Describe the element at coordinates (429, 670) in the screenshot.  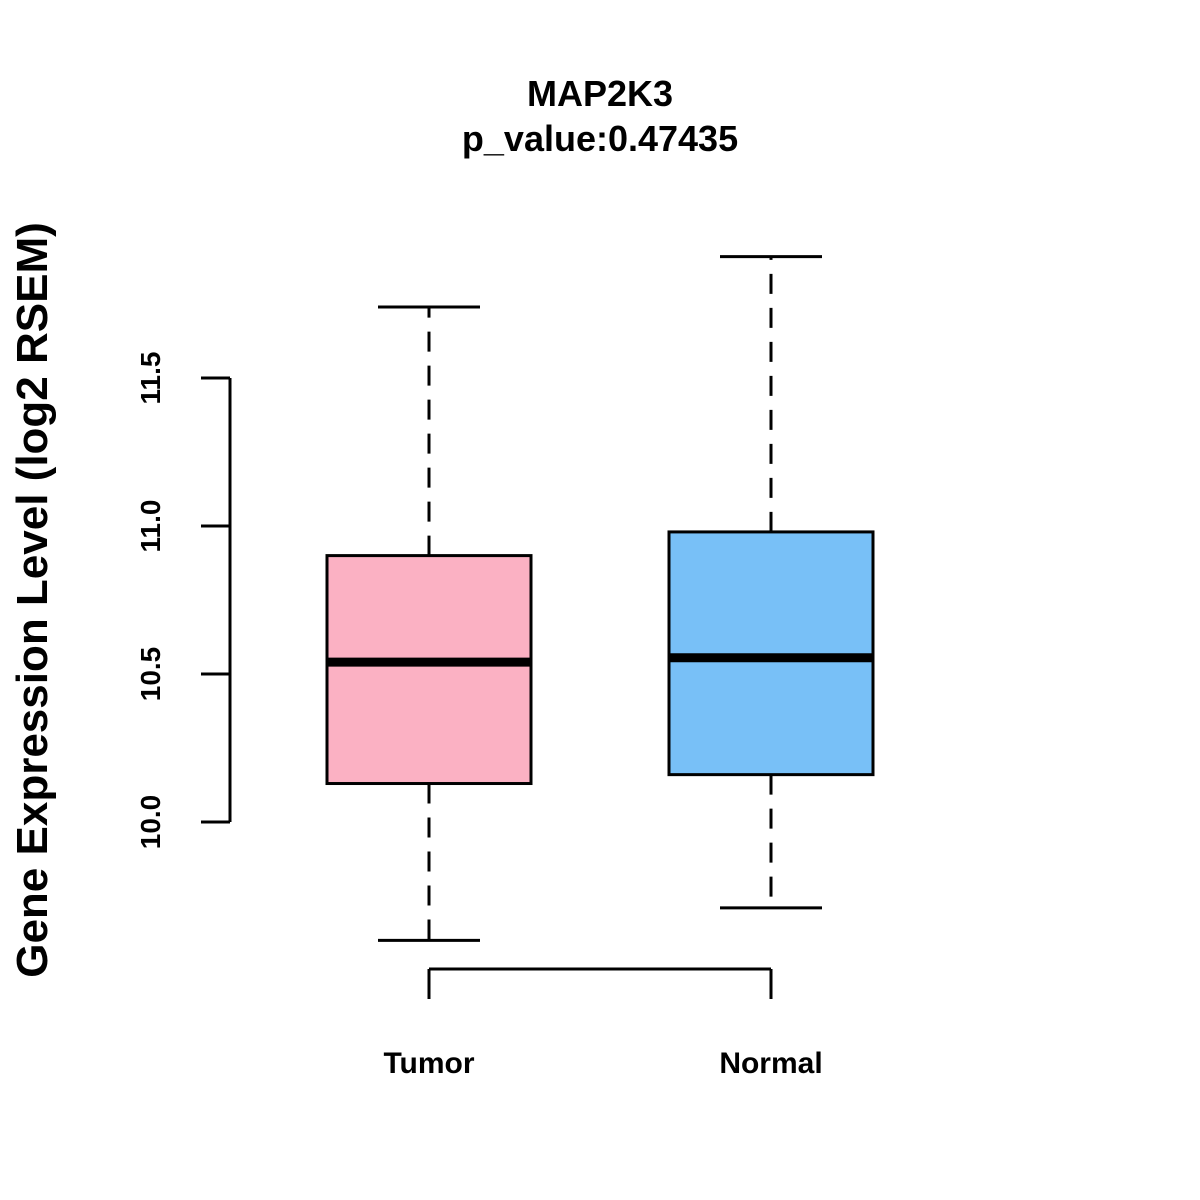
I see `iqr-box` at that location.